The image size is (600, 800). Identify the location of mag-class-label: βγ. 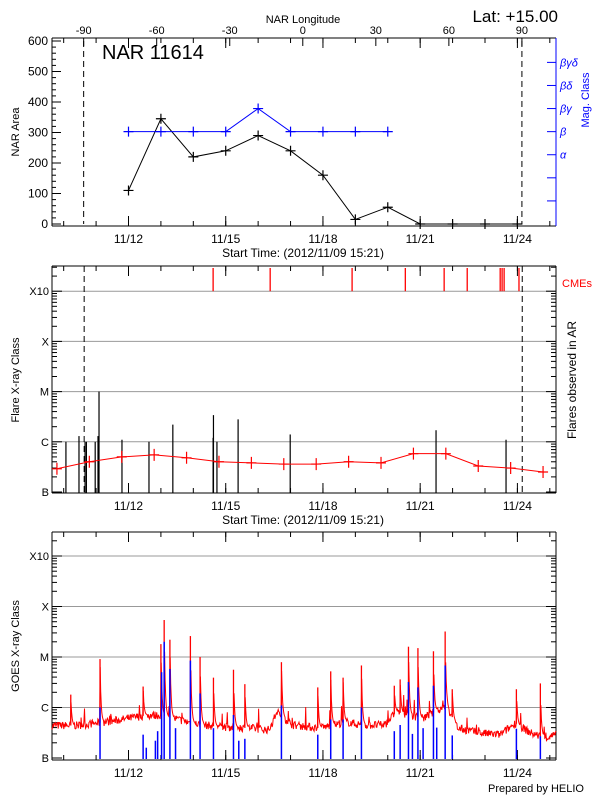
(566, 110).